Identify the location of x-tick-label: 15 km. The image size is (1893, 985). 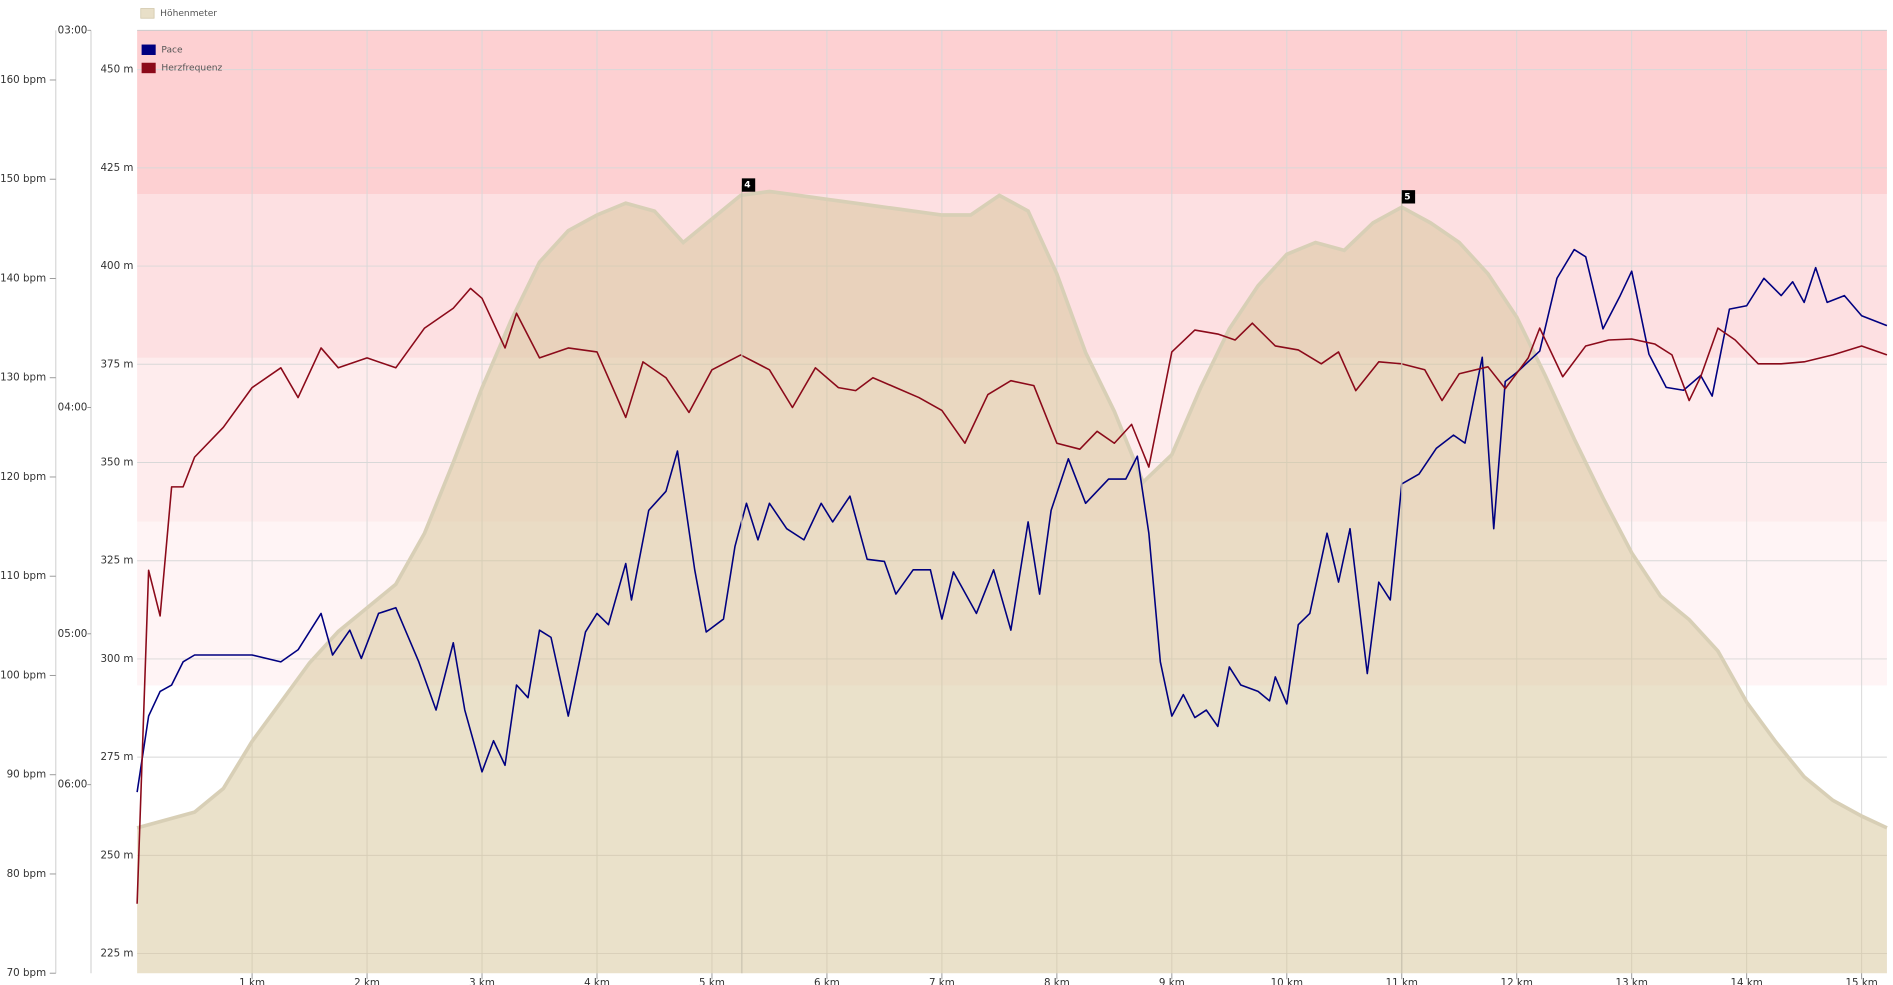
(1861, 981).